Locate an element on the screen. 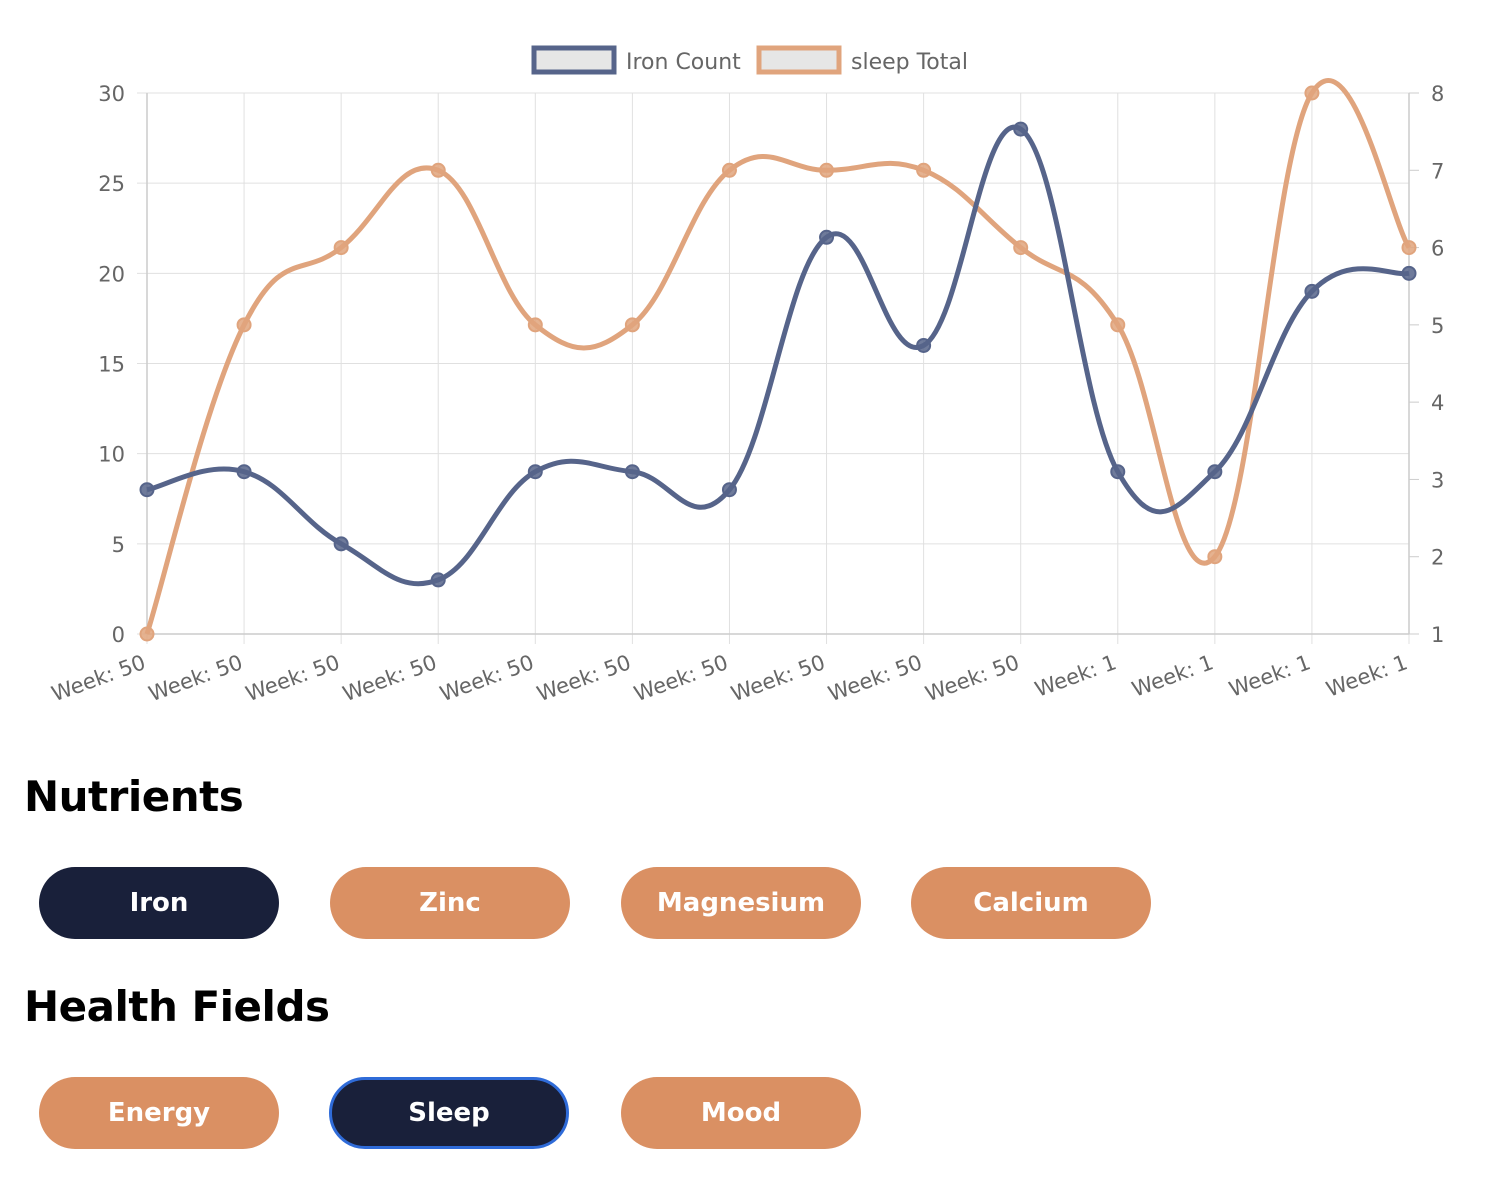  y-left-tick-label: 20 is located at coordinates (111, 274).